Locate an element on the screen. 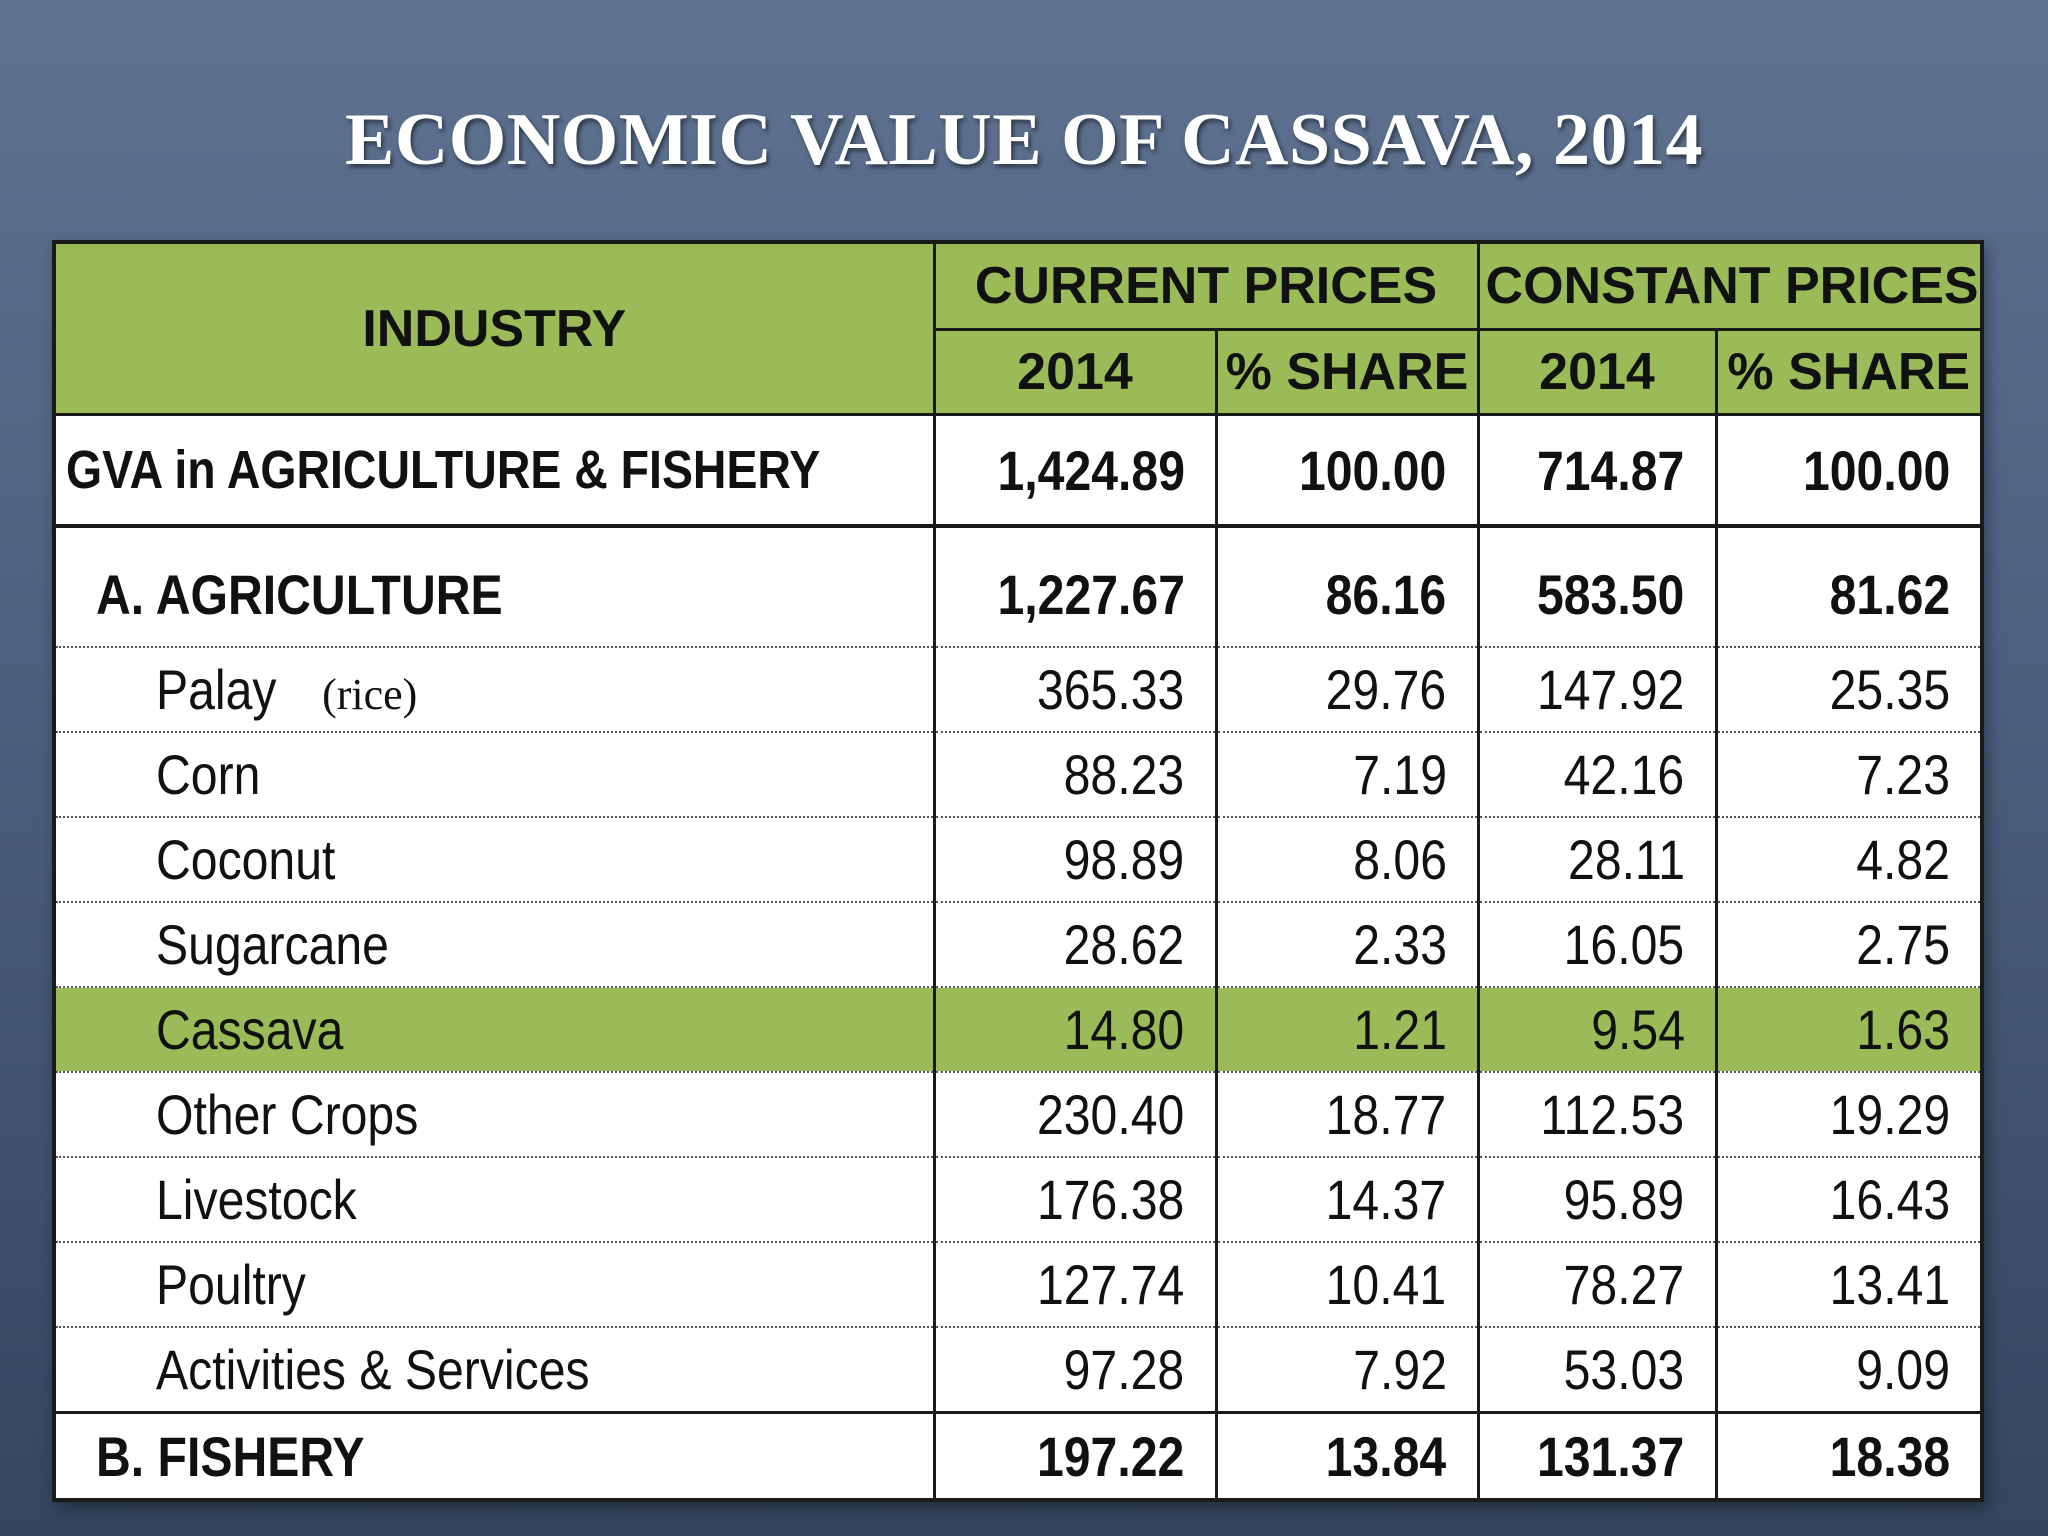 This screenshot has height=1536, width=2048. cell-constant-share: 9.09 is located at coordinates (1849, 1370).